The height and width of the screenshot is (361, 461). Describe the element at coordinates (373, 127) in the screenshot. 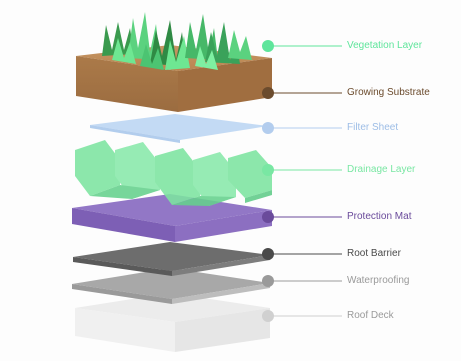

I see `label-filter-sheet: Filter Sheet` at that location.